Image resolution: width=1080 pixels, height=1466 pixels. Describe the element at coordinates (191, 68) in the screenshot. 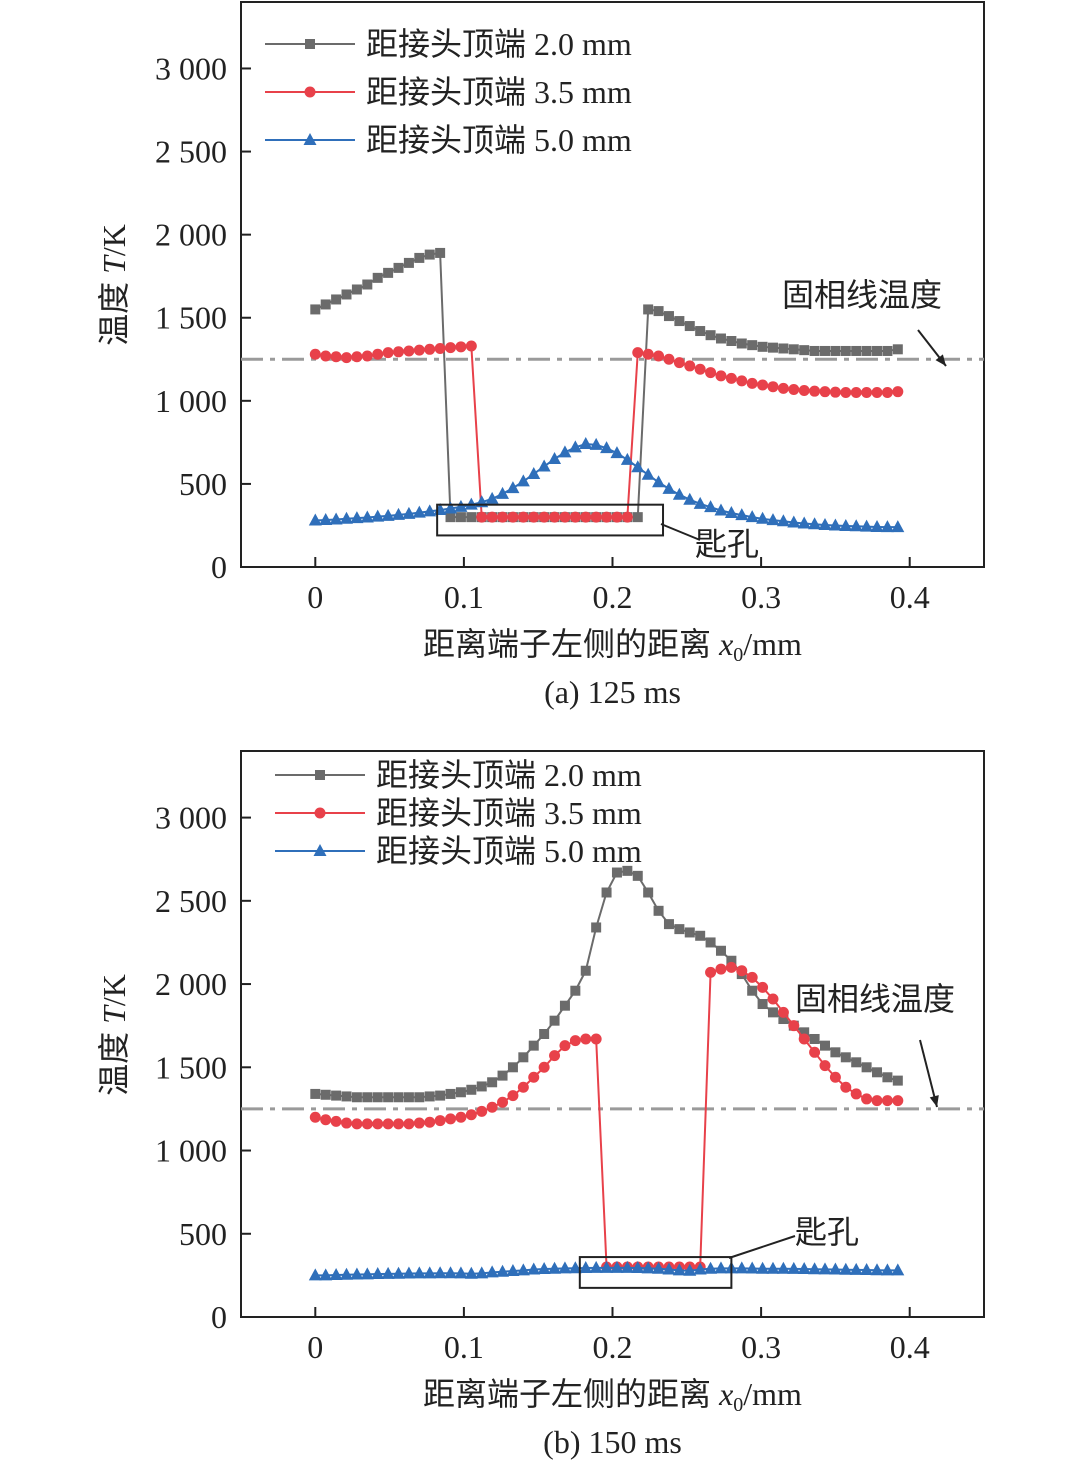

I see `y-tick-label: 3 000` at that location.